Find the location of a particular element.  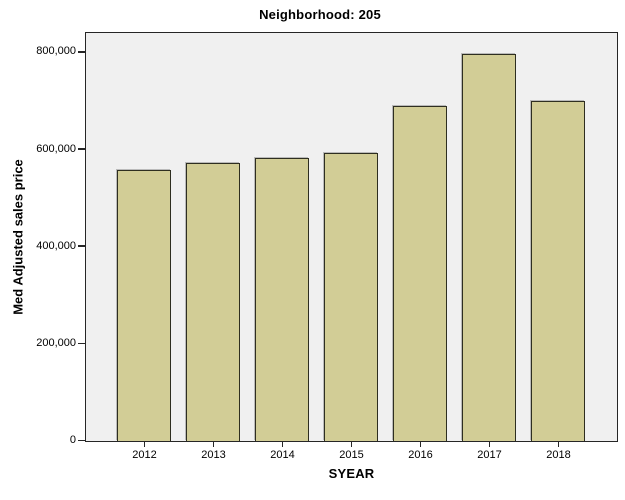

y-tick-label: 800,000 is located at coordinates (56, 51).